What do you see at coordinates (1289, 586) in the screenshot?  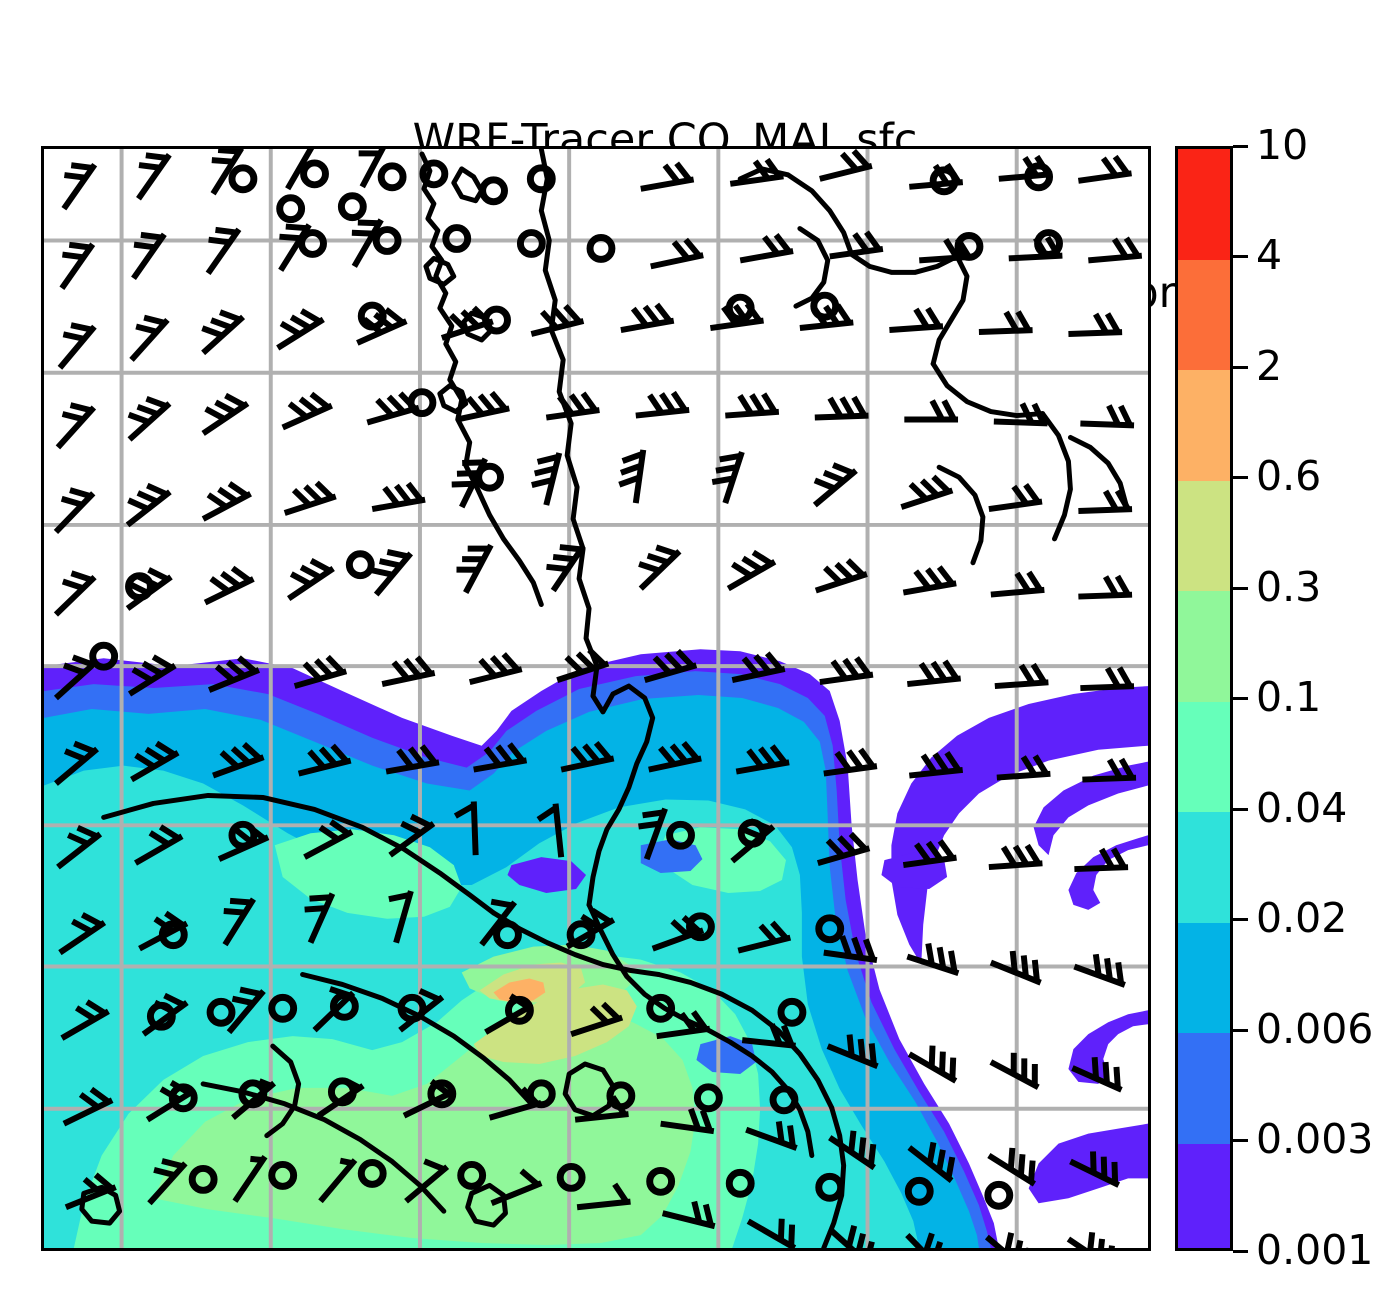 I see `colorbar-tick-label: 0.3` at bounding box center [1289, 586].